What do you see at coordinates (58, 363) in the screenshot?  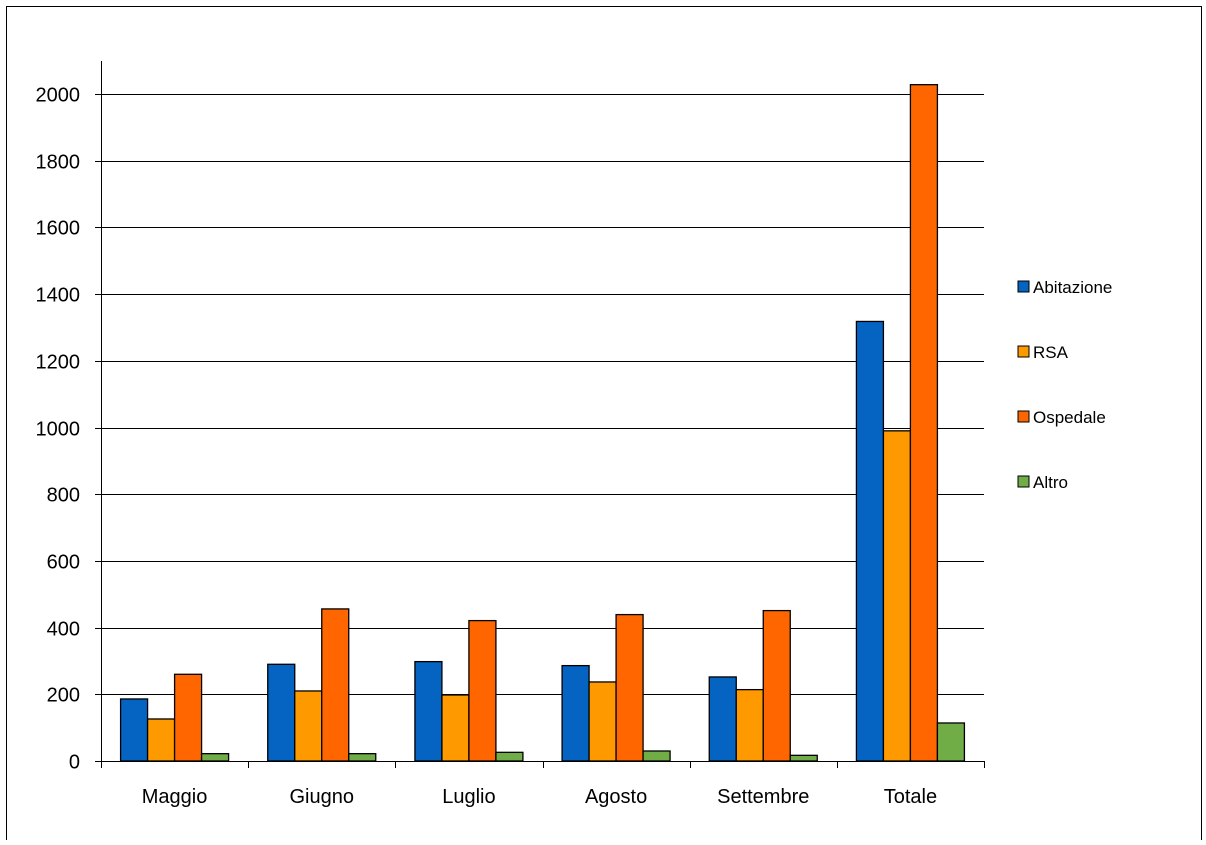 I see `y-tick-label: 1200` at bounding box center [58, 363].